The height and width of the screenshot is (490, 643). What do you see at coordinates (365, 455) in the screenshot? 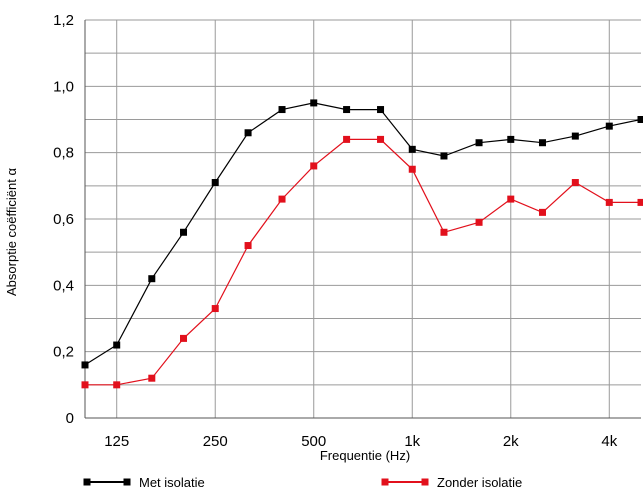
I see `x-axis-label: Frequentie (Hz)` at bounding box center [365, 455].